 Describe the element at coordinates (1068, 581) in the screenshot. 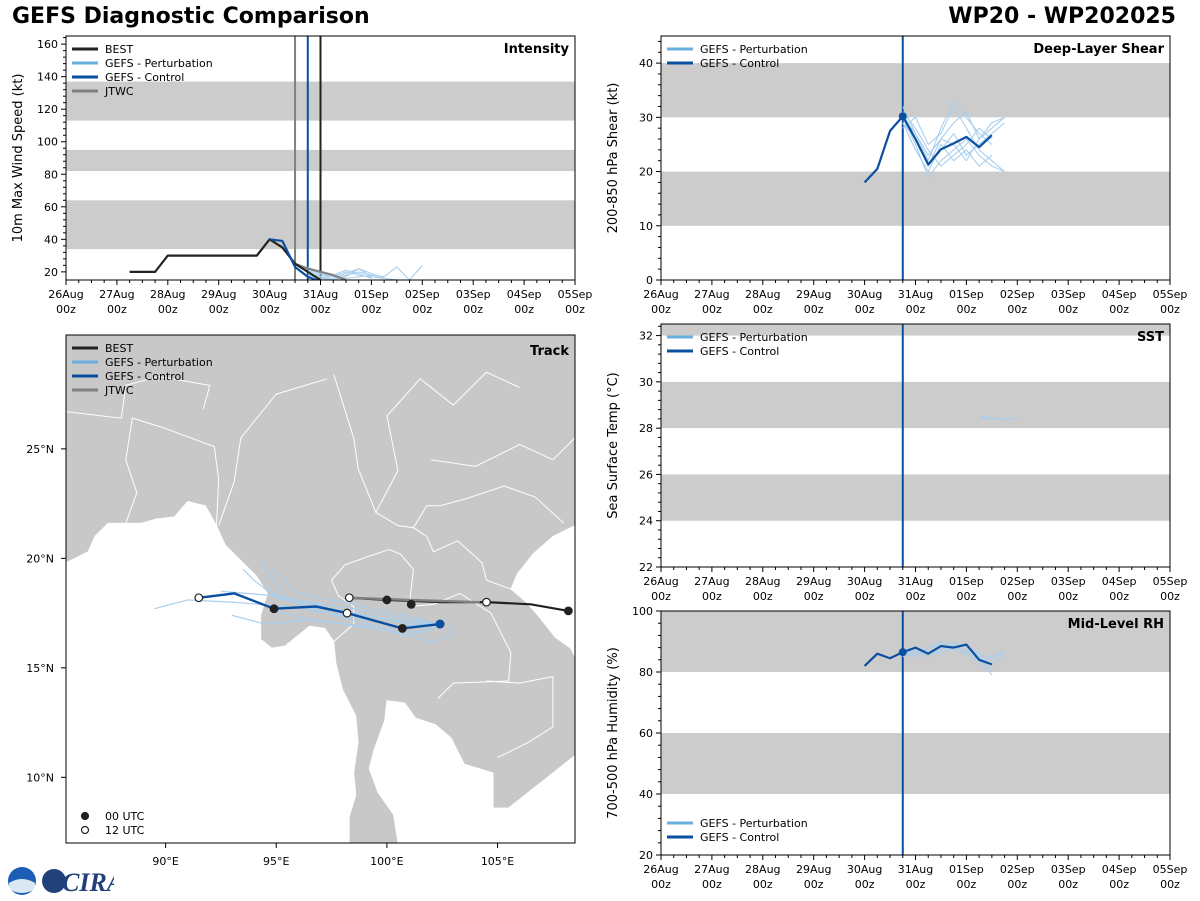

I see `x-tick-label: 03Sep` at that location.